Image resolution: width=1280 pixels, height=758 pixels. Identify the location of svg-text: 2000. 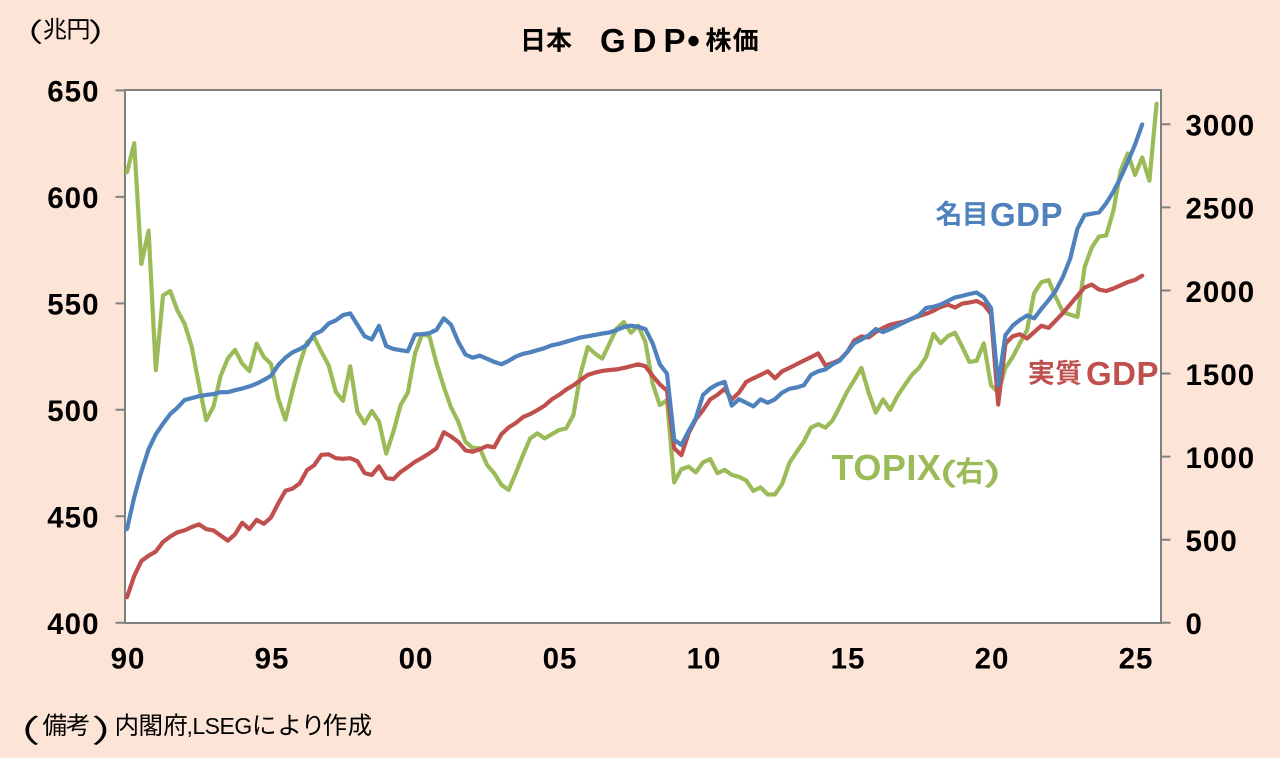
(1221, 292).